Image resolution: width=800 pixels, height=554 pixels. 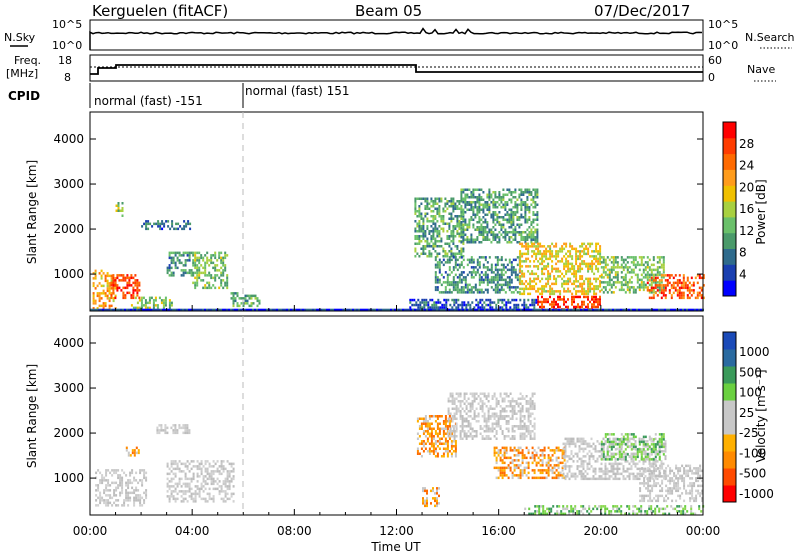 I want to click on freq-label: Freq., so click(x=27, y=60).